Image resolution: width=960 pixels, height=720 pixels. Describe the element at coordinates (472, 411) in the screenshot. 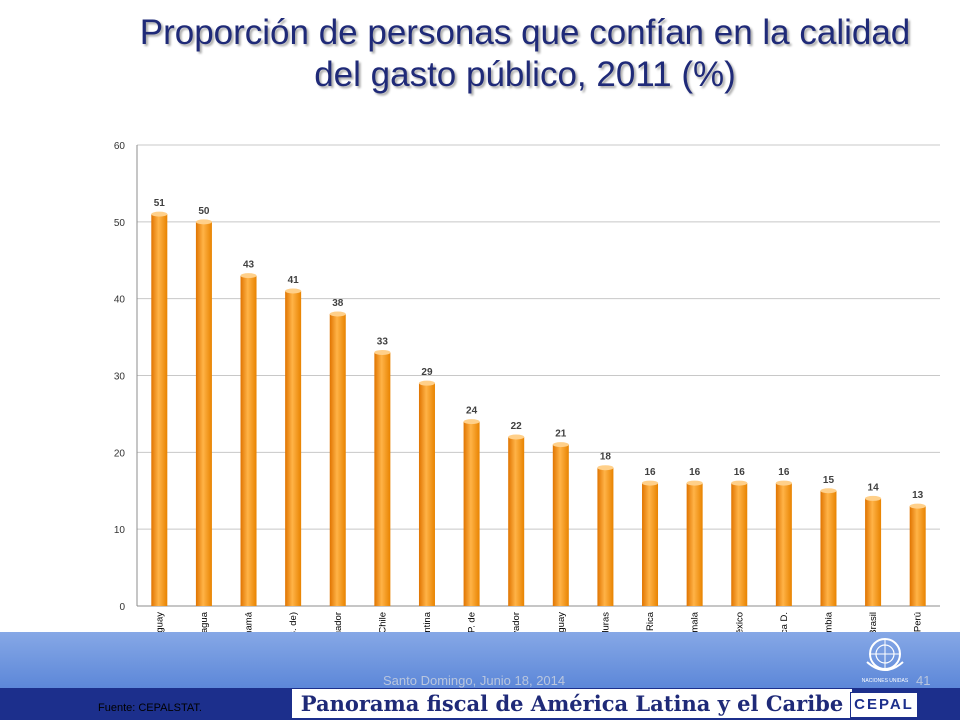

I see `data-label: 24` at that location.